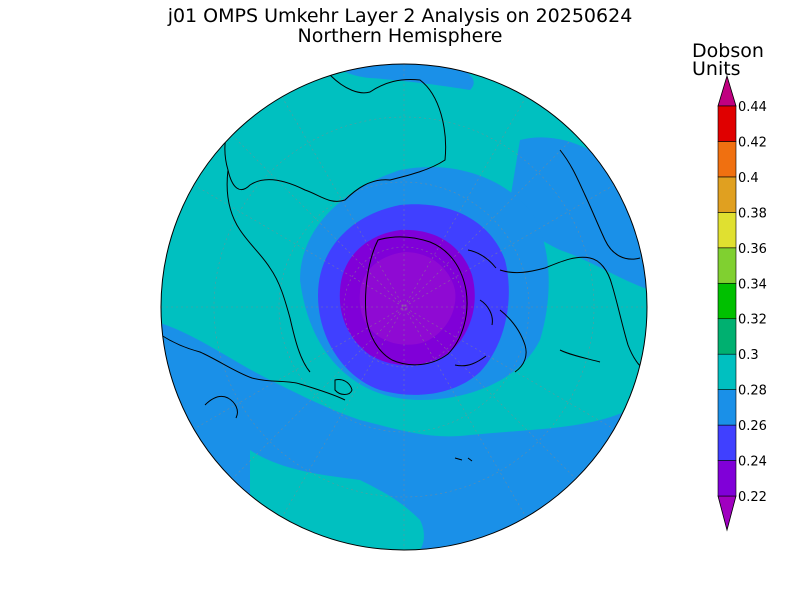  I want to click on colorbar-tick-label: 0.4, so click(748, 178).